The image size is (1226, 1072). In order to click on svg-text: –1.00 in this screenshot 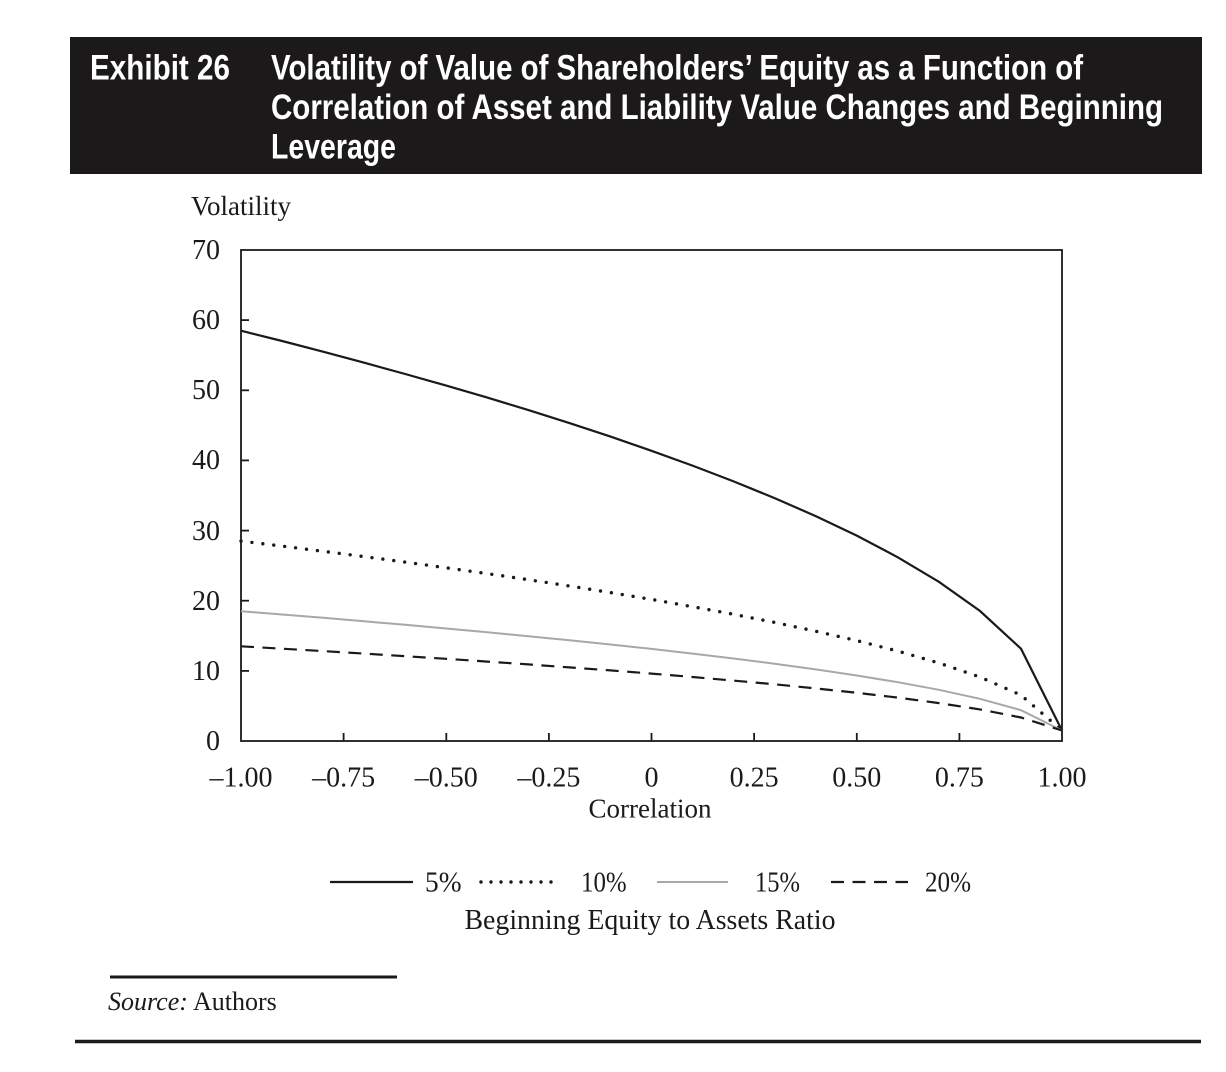, I will do `click(241, 778)`.